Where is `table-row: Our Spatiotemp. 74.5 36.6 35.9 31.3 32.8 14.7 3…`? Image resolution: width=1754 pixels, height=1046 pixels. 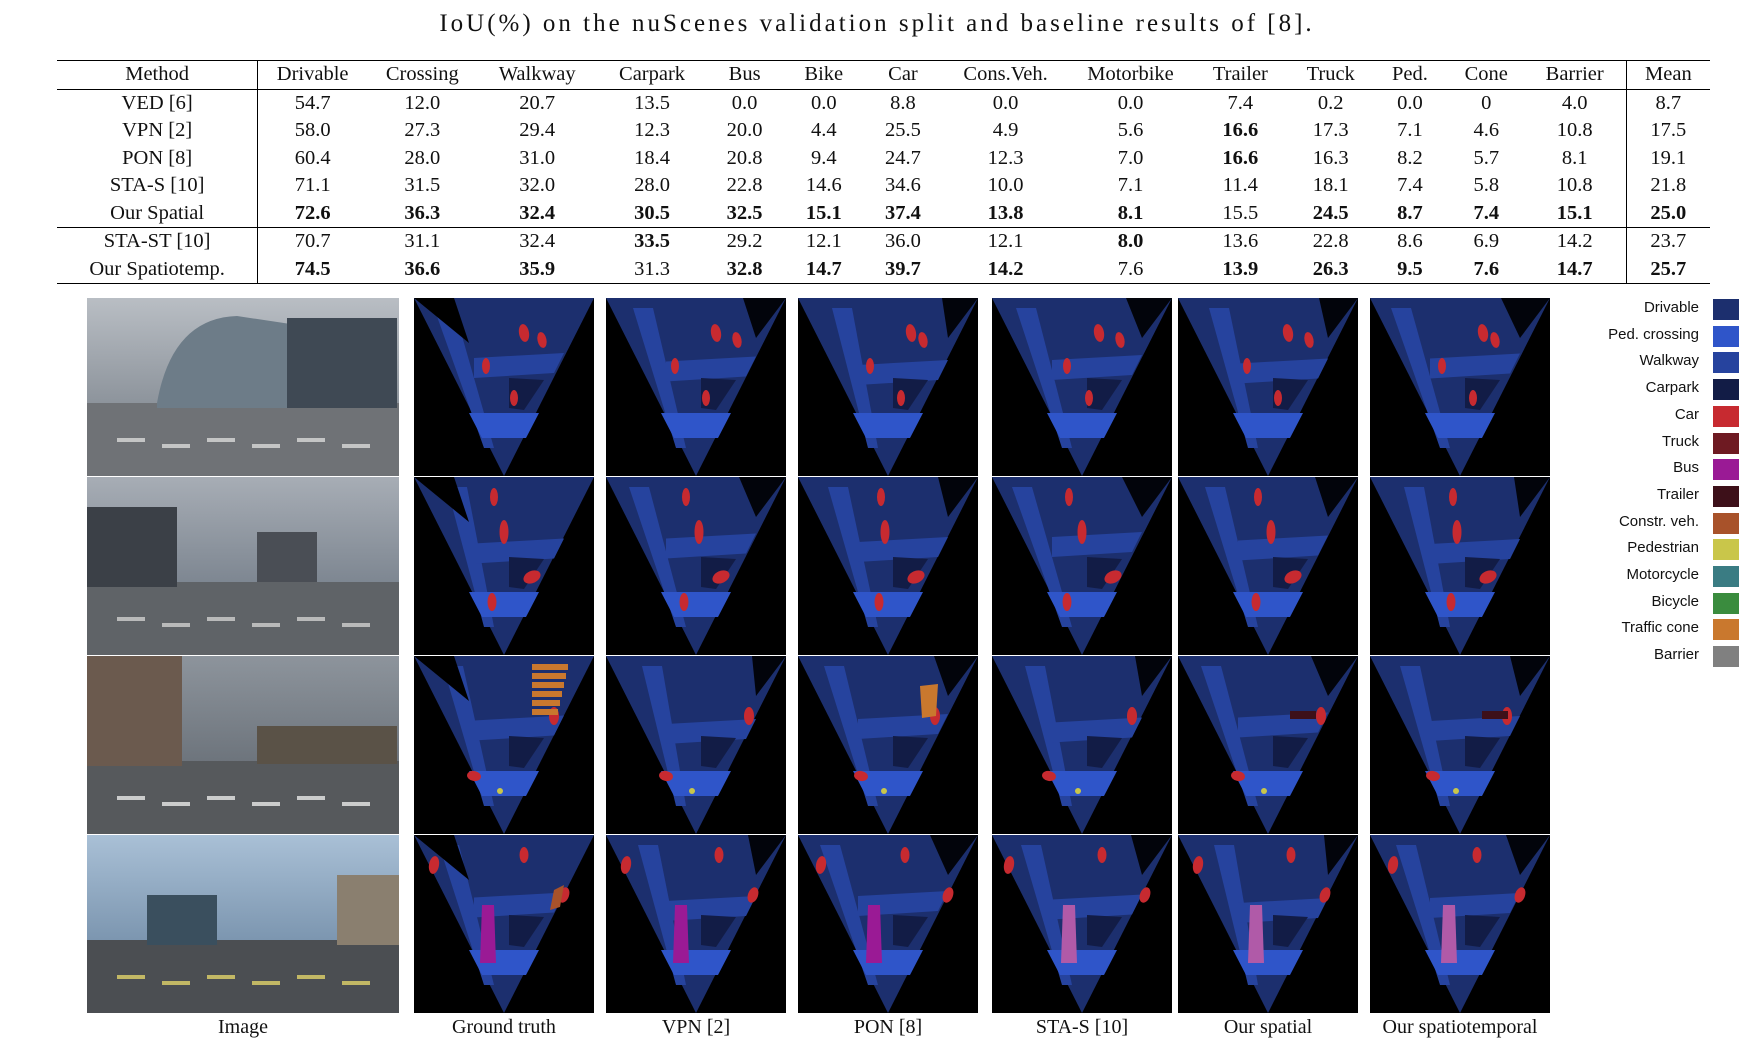
table-row: Our Spatiotemp. 74.5 36.6 35.9 31.3 32.8 14.7 3… is located at coordinates (883, 269).